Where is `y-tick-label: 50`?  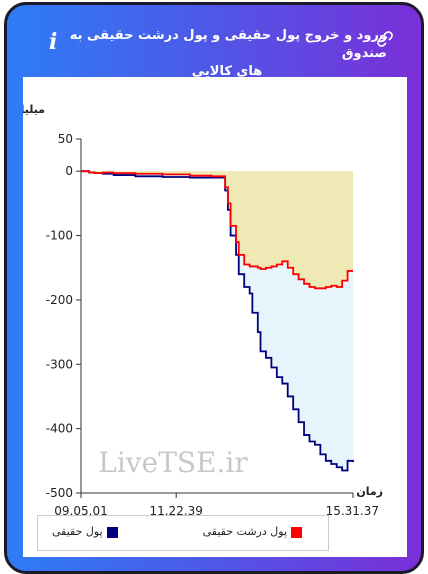 y-tick-label: 50 is located at coordinates (65, 139).